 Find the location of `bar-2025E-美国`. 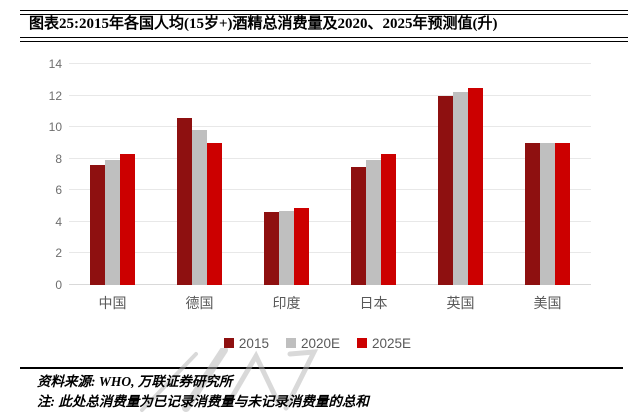

bar-2025E-美国 is located at coordinates (562, 213).